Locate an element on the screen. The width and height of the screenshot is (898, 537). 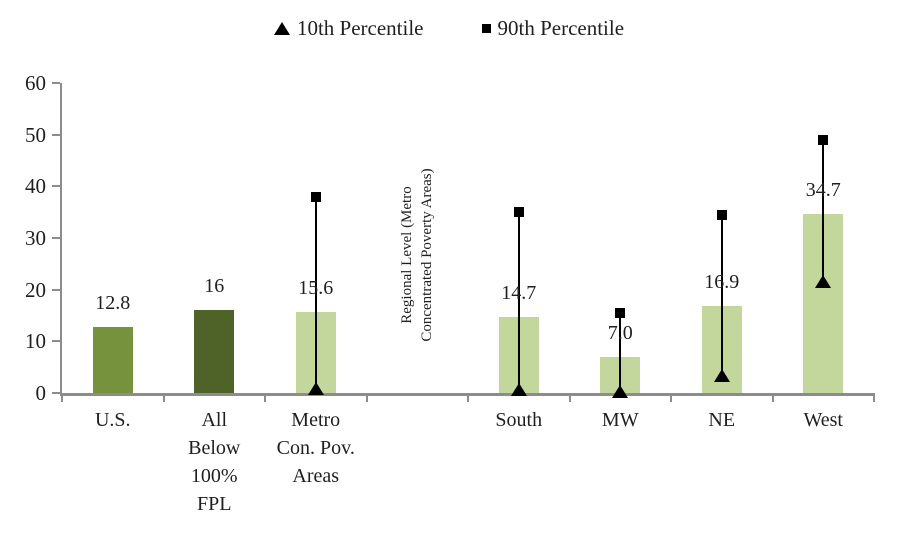
square-marker-icon is located at coordinates (486, 28).